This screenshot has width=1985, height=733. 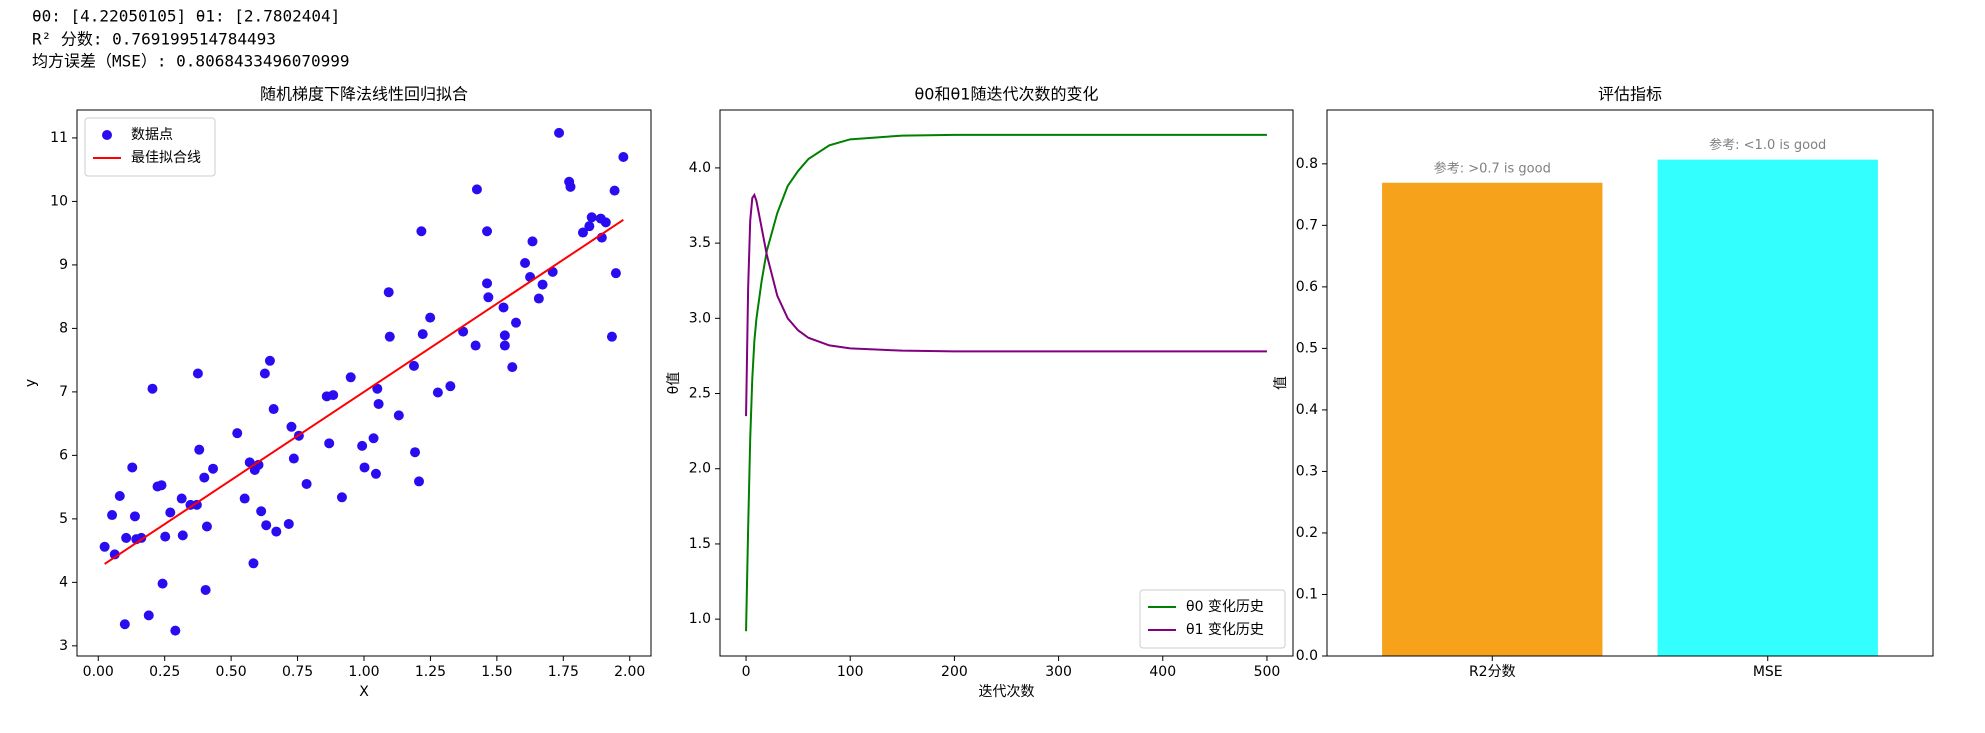 I want to click on chart-title: 评估指标, so click(x=1630, y=94).